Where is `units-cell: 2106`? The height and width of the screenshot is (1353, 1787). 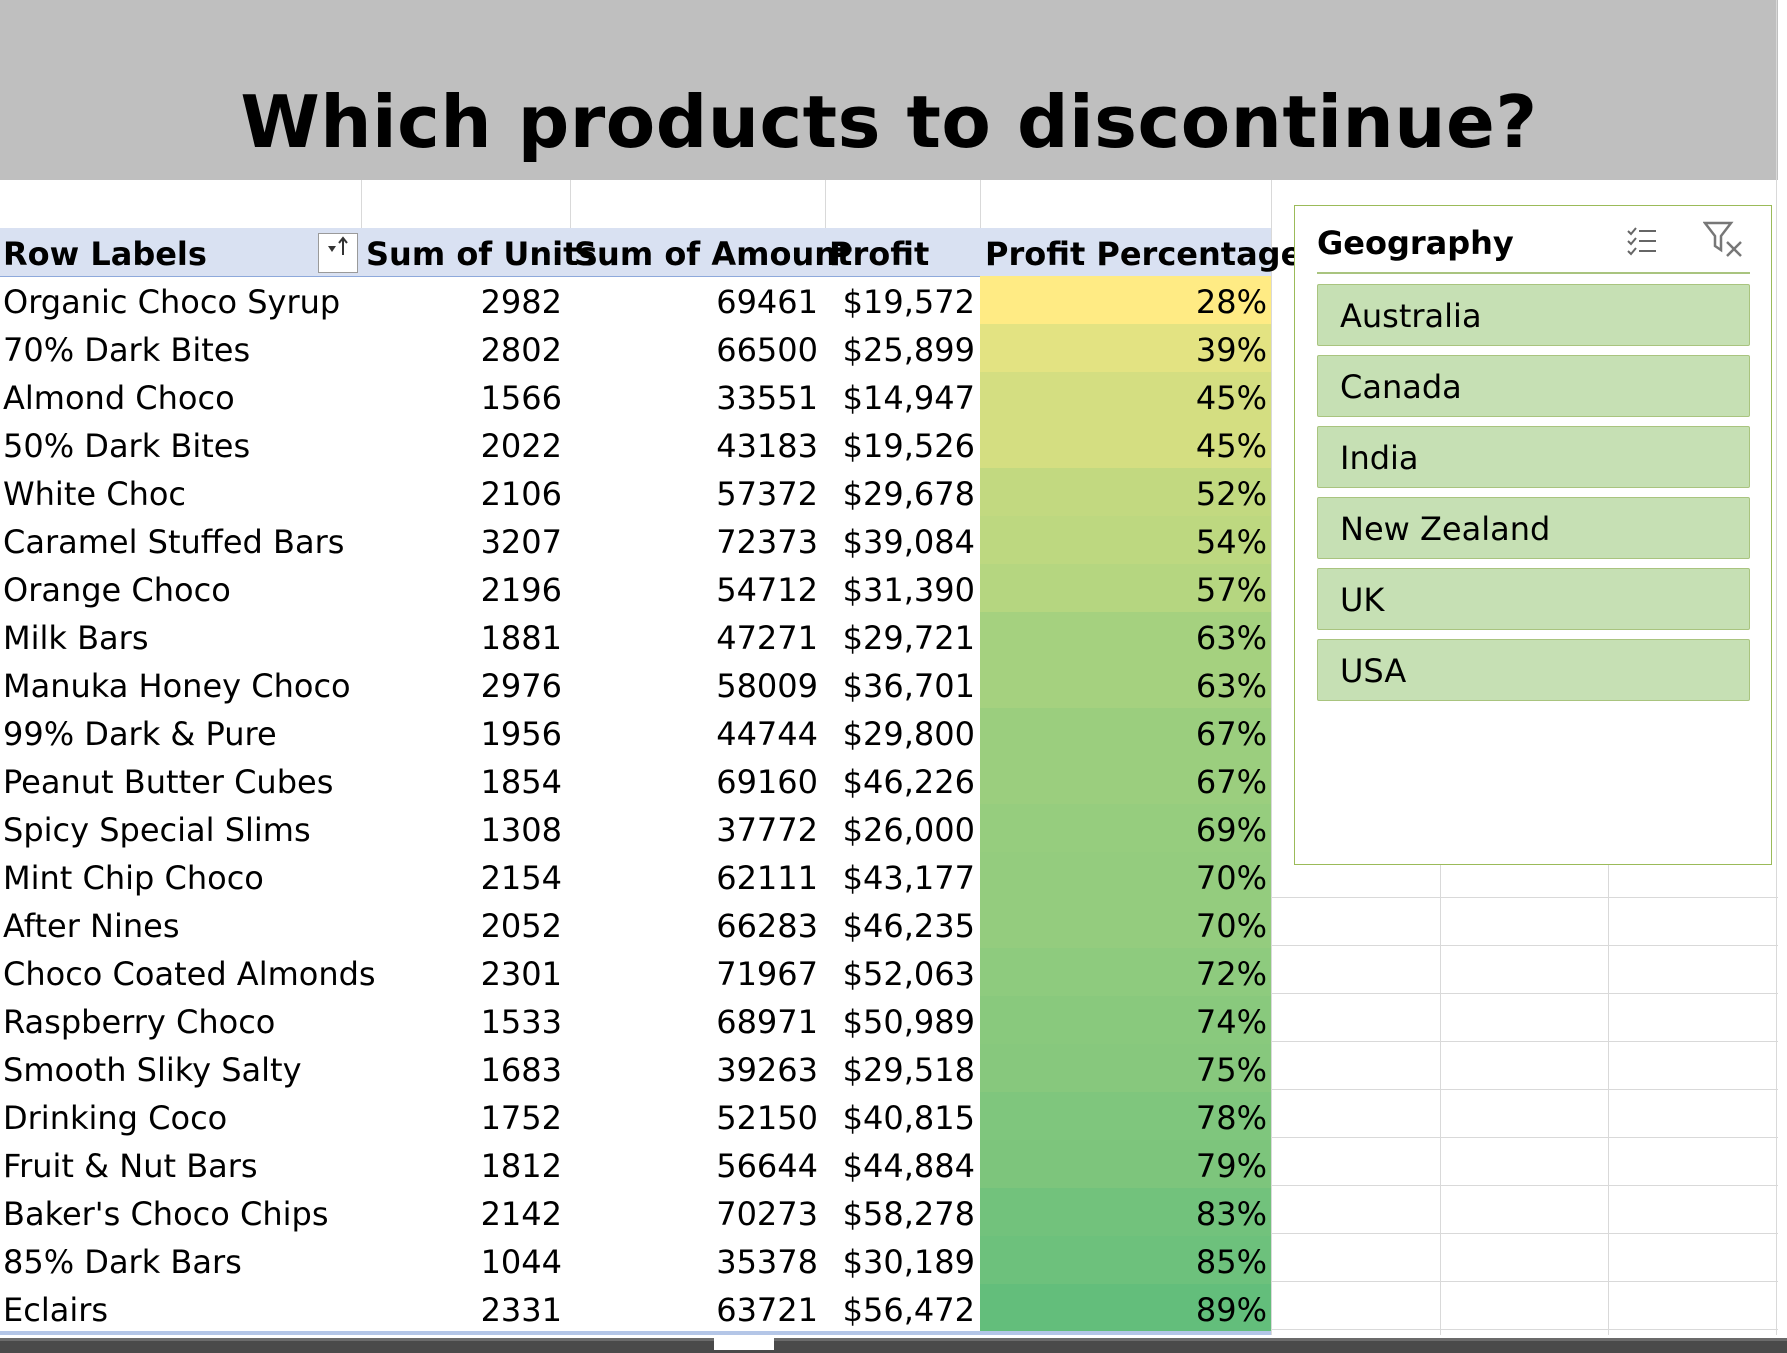
units-cell: 2106 is located at coordinates (521, 494).